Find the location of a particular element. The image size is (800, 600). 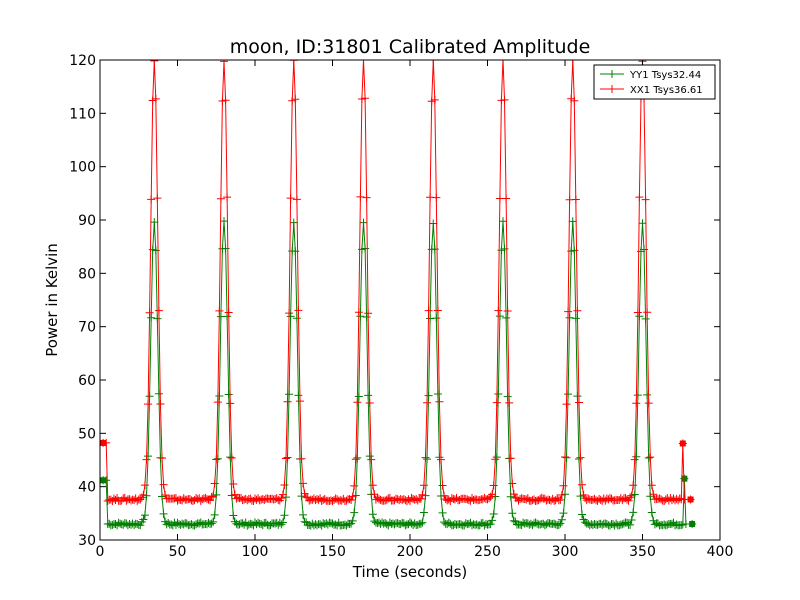

x-tick-label: 400 is located at coordinates (720, 552).